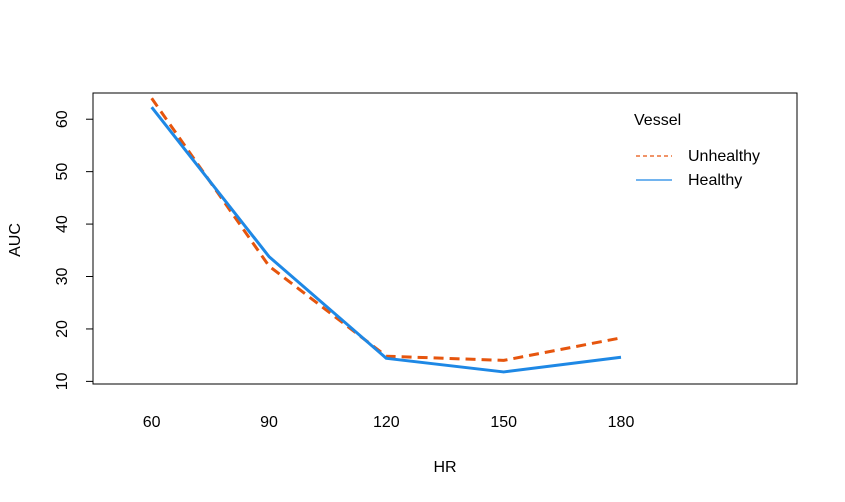 This screenshot has width=845, height=502. Describe the element at coordinates (152, 422) in the screenshot. I see `x-tick-label-60: 60` at that location.